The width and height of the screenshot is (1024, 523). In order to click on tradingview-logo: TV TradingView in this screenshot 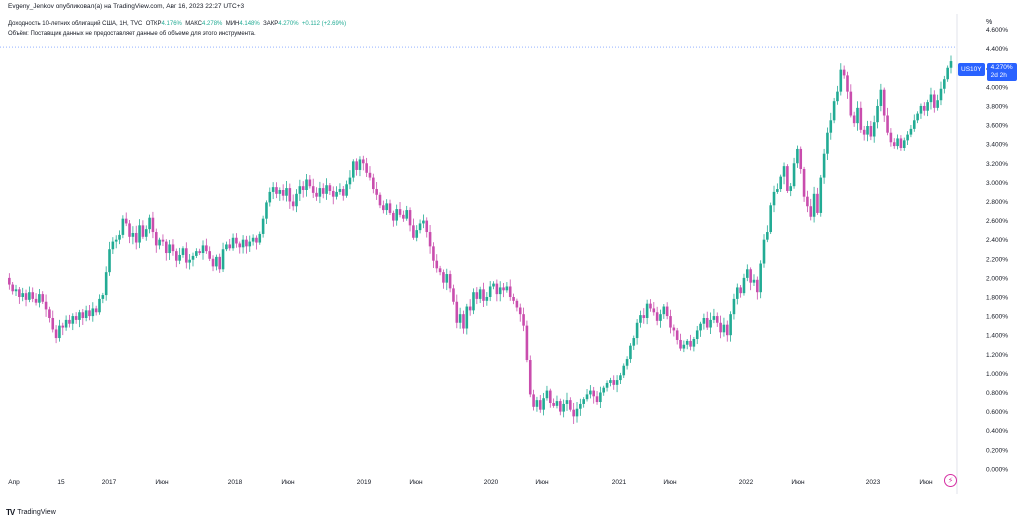, I will do `click(31, 512)`.